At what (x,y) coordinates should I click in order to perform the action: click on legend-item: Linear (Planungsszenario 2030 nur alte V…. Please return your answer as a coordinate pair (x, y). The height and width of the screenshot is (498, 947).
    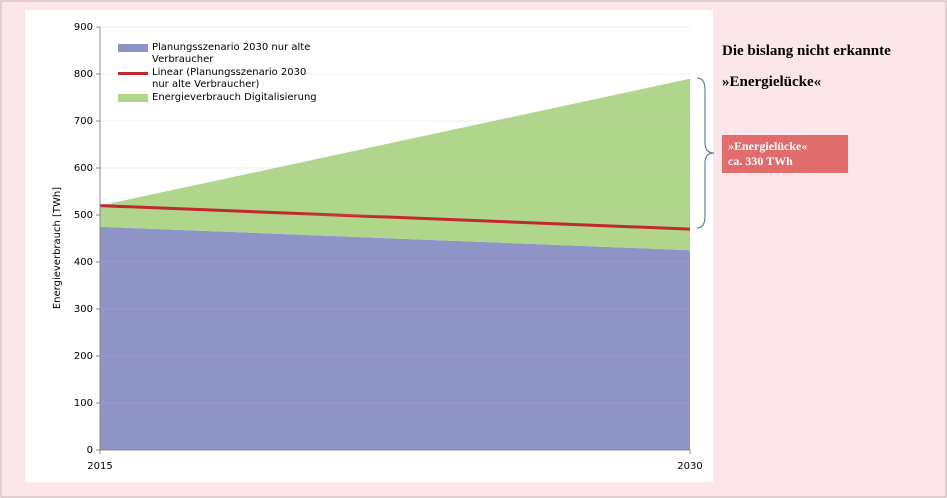
    Looking at the image, I should click on (218, 79).